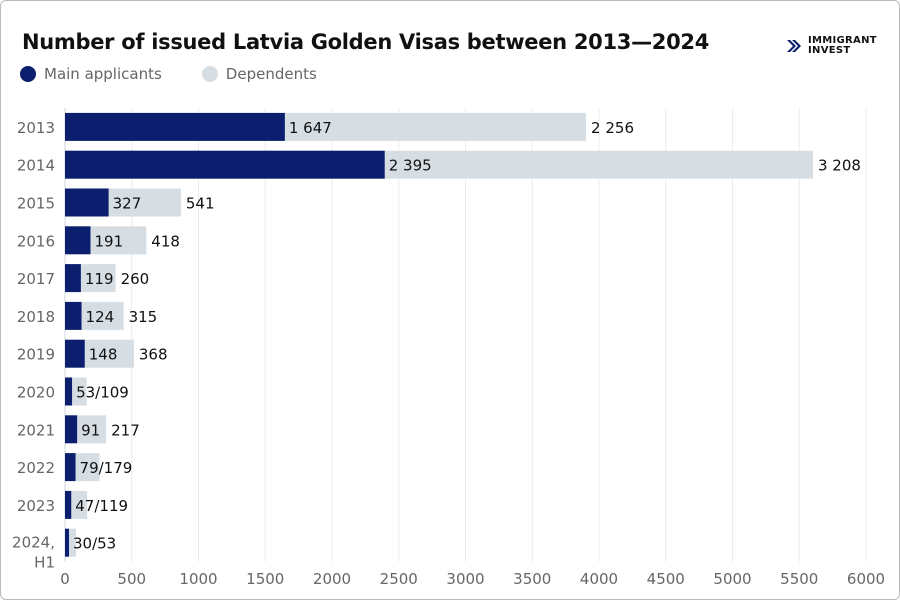 Image resolution: width=900 pixels, height=600 pixels. I want to click on y-tick-label: 2014, so click(36, 166).